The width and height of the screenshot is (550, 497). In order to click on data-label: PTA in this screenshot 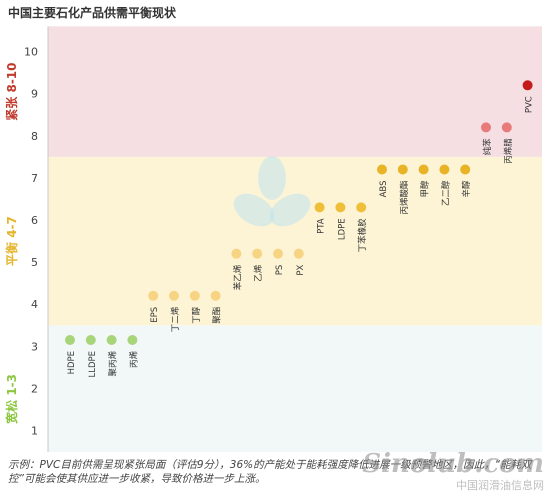, I will do `click(322, 226)`.